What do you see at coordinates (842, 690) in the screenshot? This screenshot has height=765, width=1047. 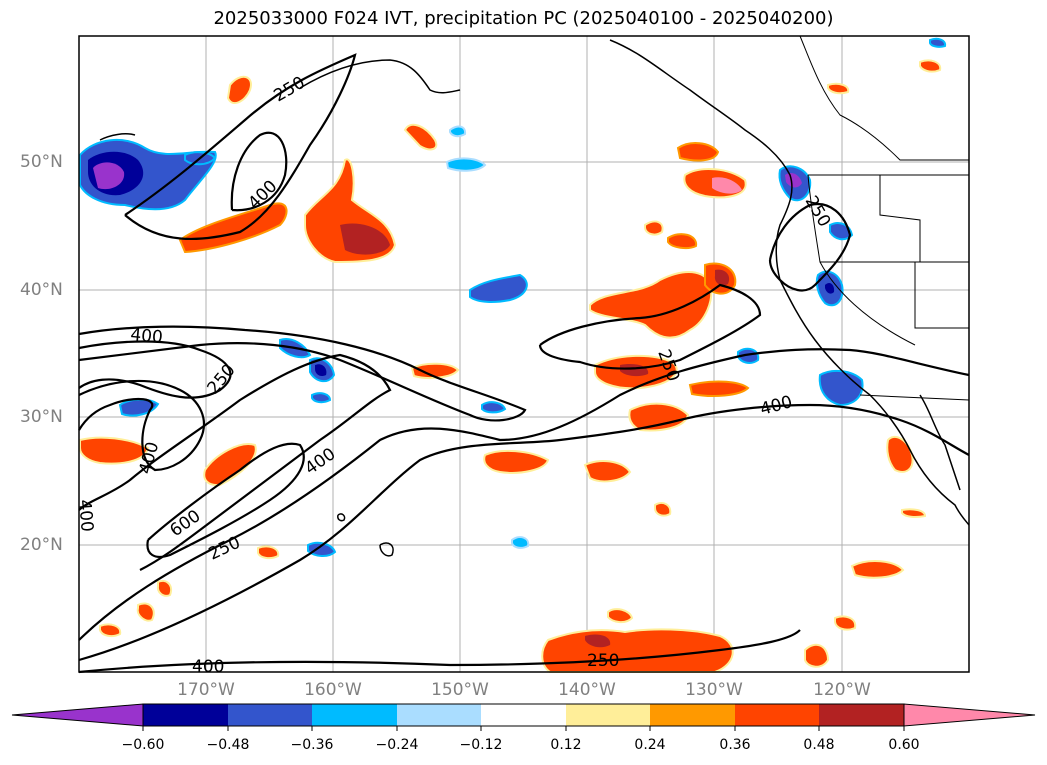 I see `lon-label-120w: 120°W` at bounding box center [842, 690].